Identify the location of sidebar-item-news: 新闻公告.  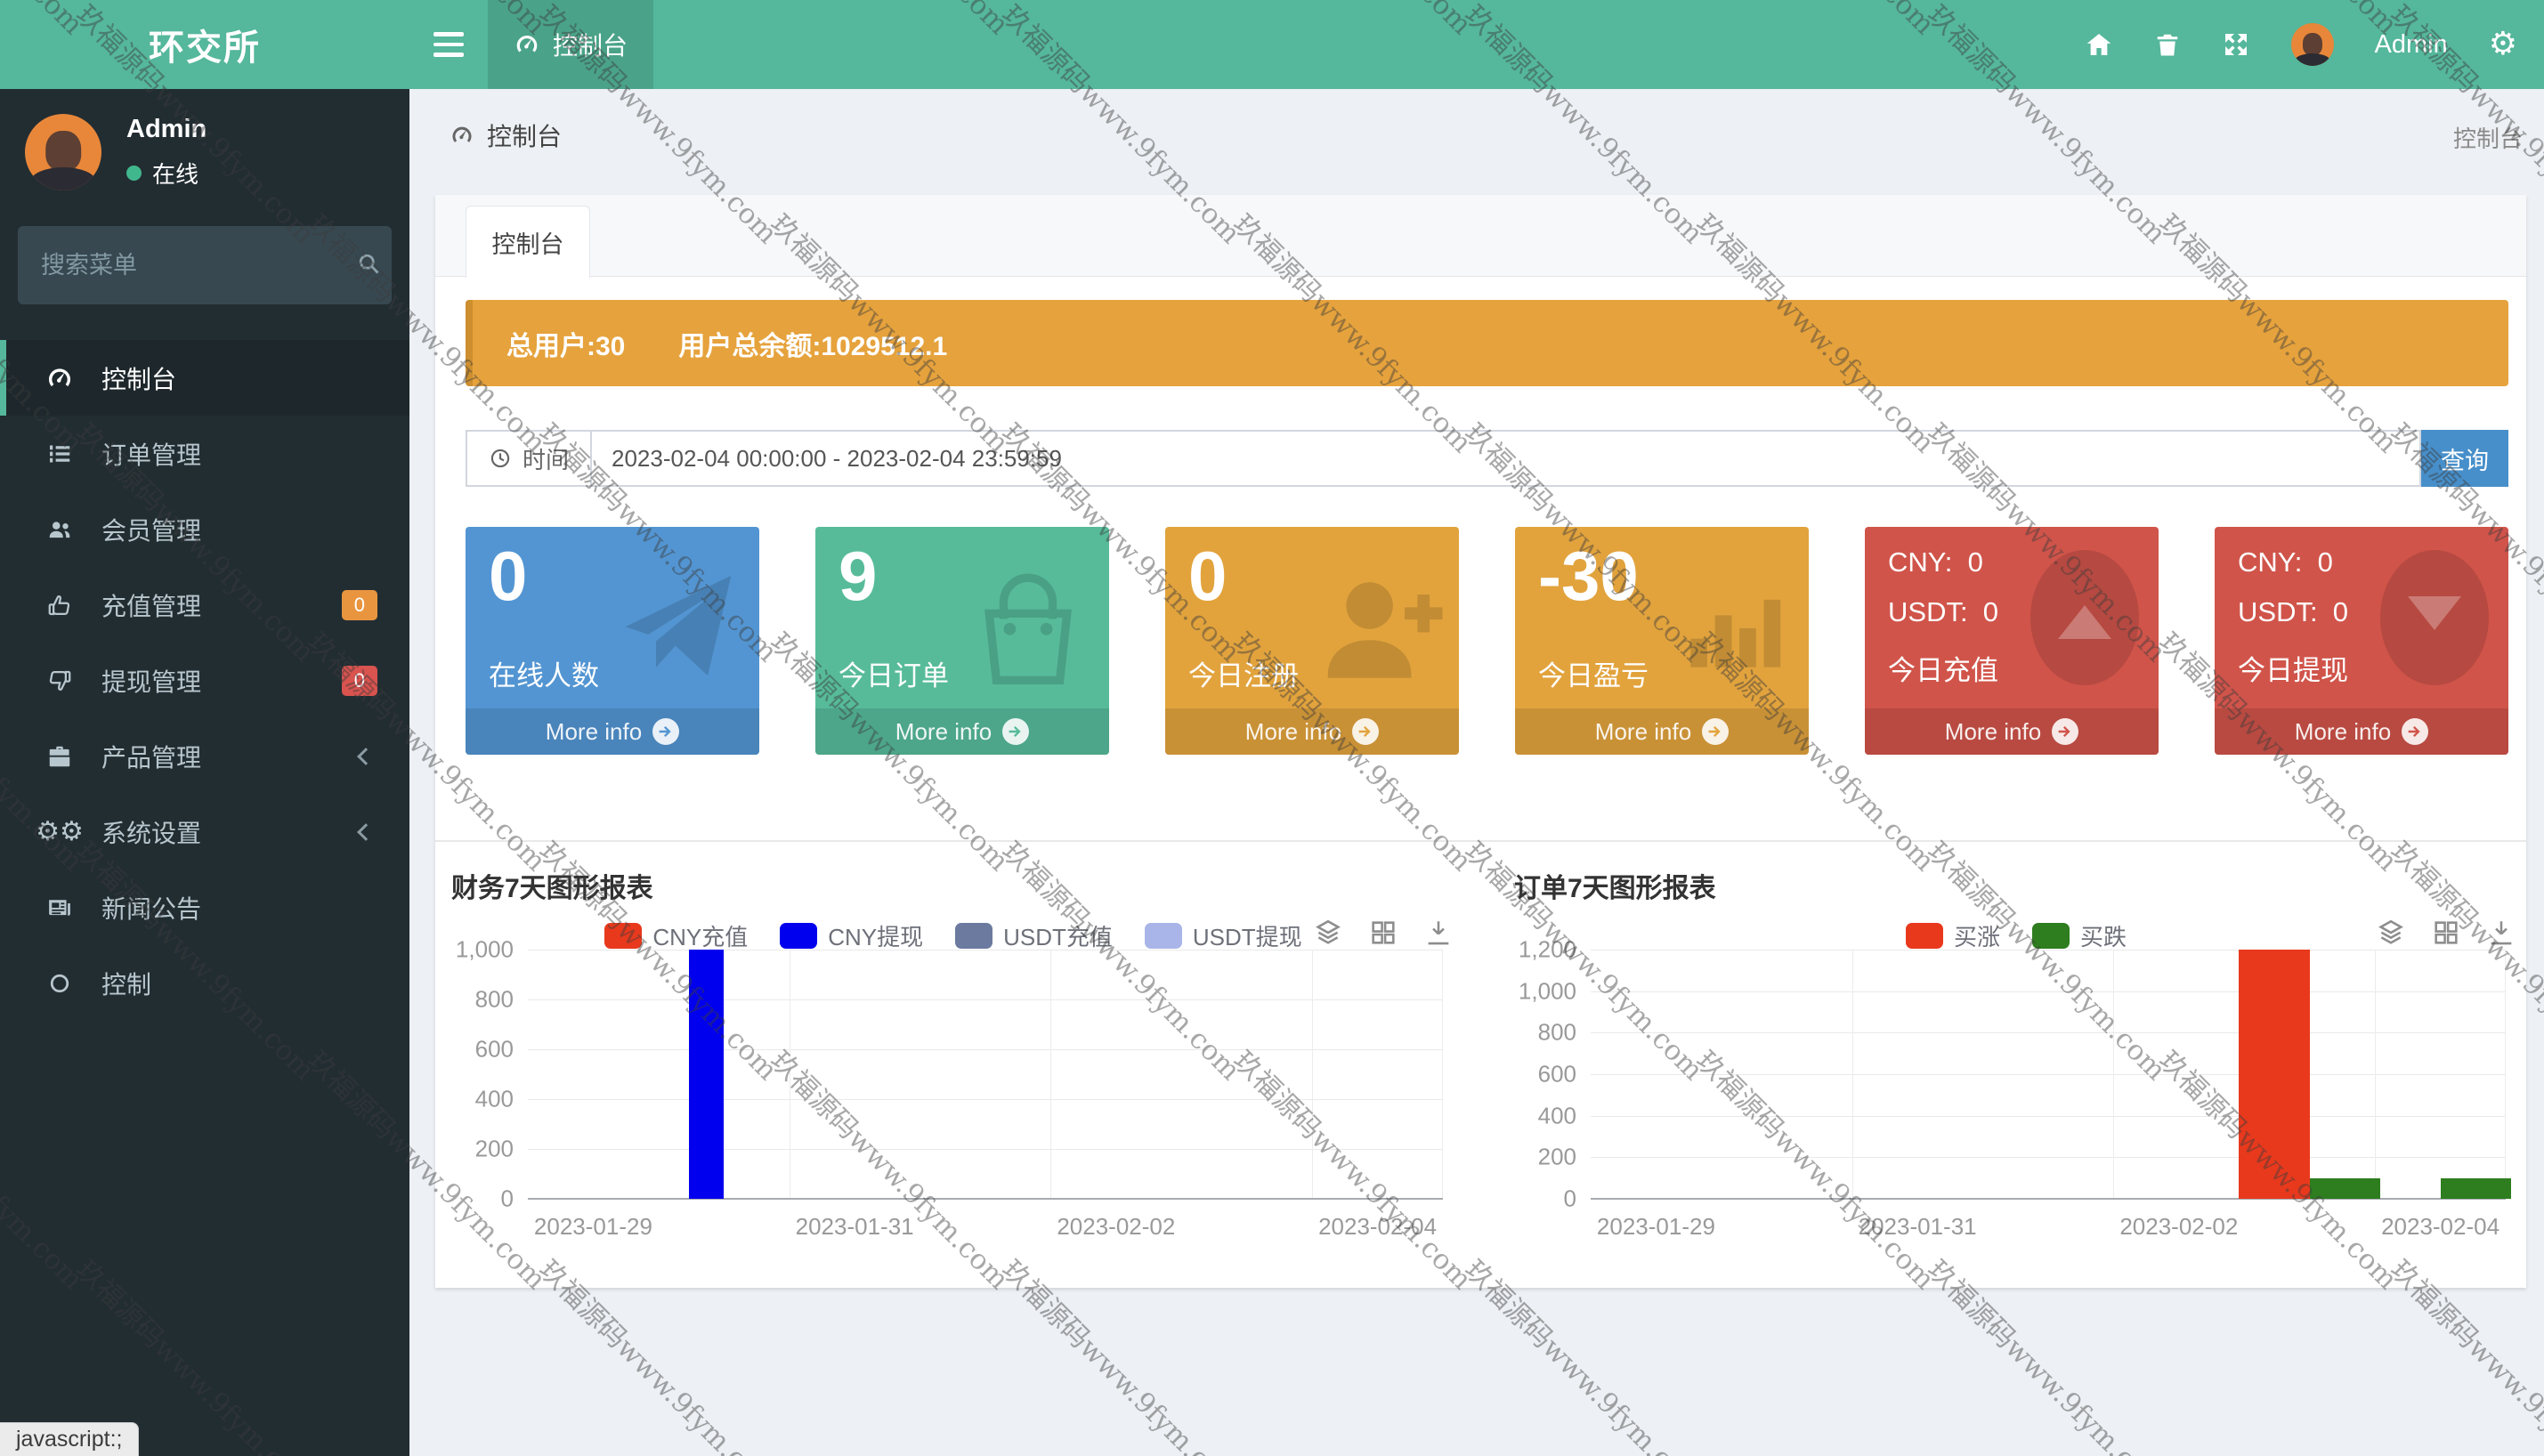
(204, 907).